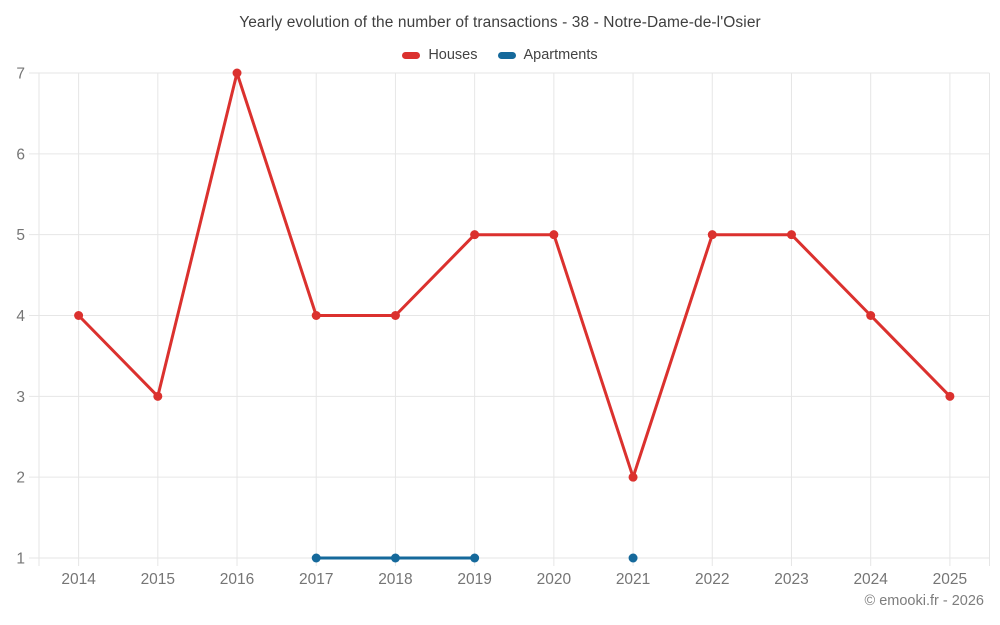 This screenshot has height=625, width=1000. I want to click on y-tick-label: 4, so click(20, 316).